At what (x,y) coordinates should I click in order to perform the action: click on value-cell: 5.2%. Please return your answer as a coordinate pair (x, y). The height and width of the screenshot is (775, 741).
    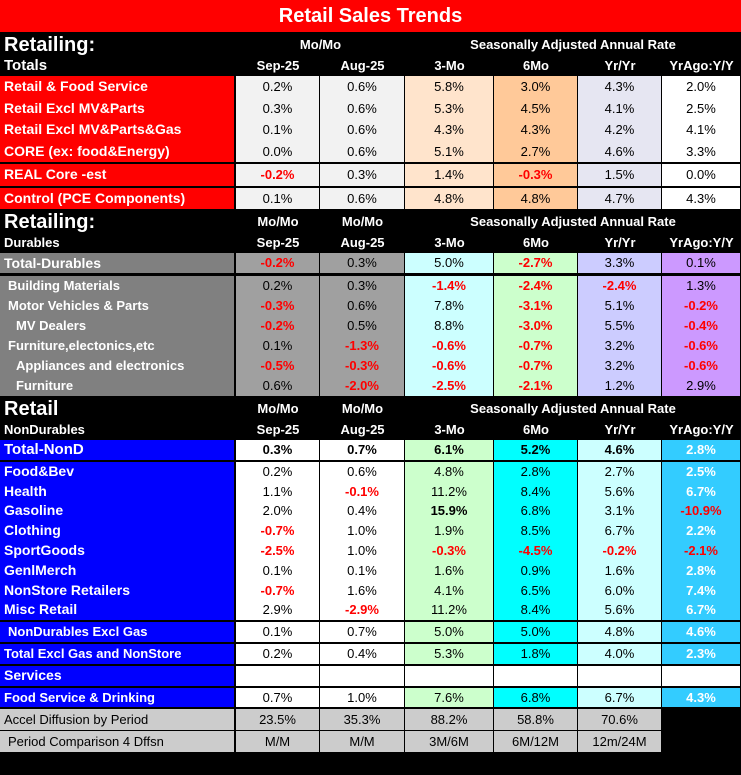
    Looking at the image, I should click on (535, 450).